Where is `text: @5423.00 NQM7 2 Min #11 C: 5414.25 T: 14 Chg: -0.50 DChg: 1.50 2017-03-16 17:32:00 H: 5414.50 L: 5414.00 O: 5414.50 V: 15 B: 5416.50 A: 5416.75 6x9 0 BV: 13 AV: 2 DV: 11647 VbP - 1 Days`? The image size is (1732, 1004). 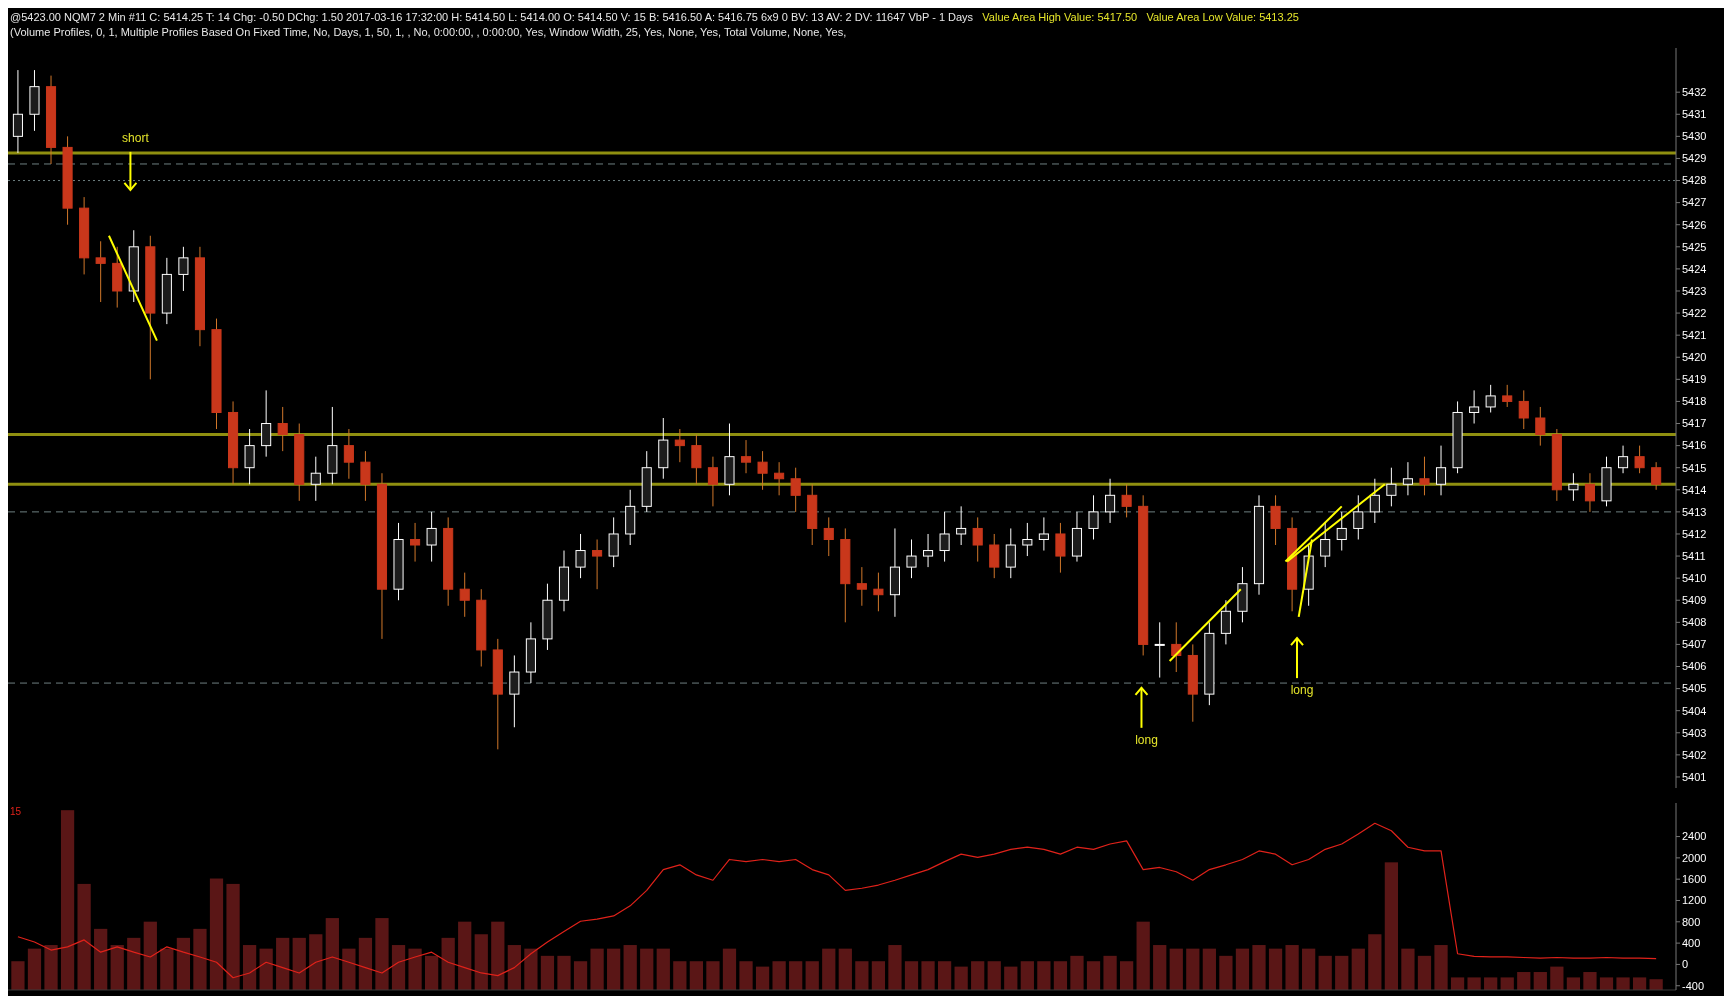 text: @5423.00 NQM7 2 Min #11 C: 5414.25 T: 14 Chg: -0.50 DChg: 1.50 2017-03-16 17:32:00 H: 5414.50 L: 5414.00 O: 5414.50 V: 15 B: 5416.50 A: 5416.75 6x9 0 BV: 13 AV: 2 DV: 11647 VbP - 1 Days is located at coordinates (492, 17).